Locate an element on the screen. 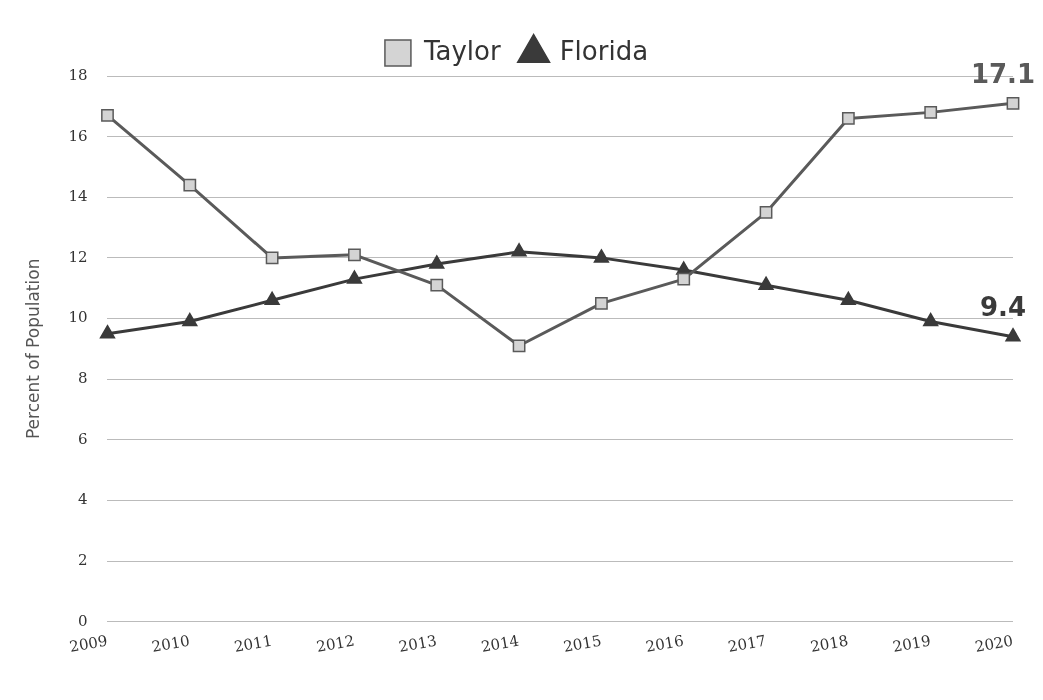 The height and width of the screenshot is (700, 1043). legend-label: Taylor is located at coordinates (461, 50).